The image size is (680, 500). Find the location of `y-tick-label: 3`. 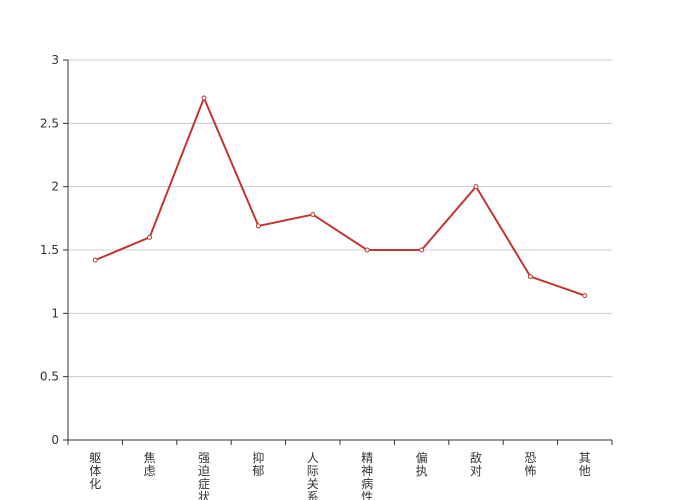

y-tick-label: 3 is located at coordinates (55, 60).